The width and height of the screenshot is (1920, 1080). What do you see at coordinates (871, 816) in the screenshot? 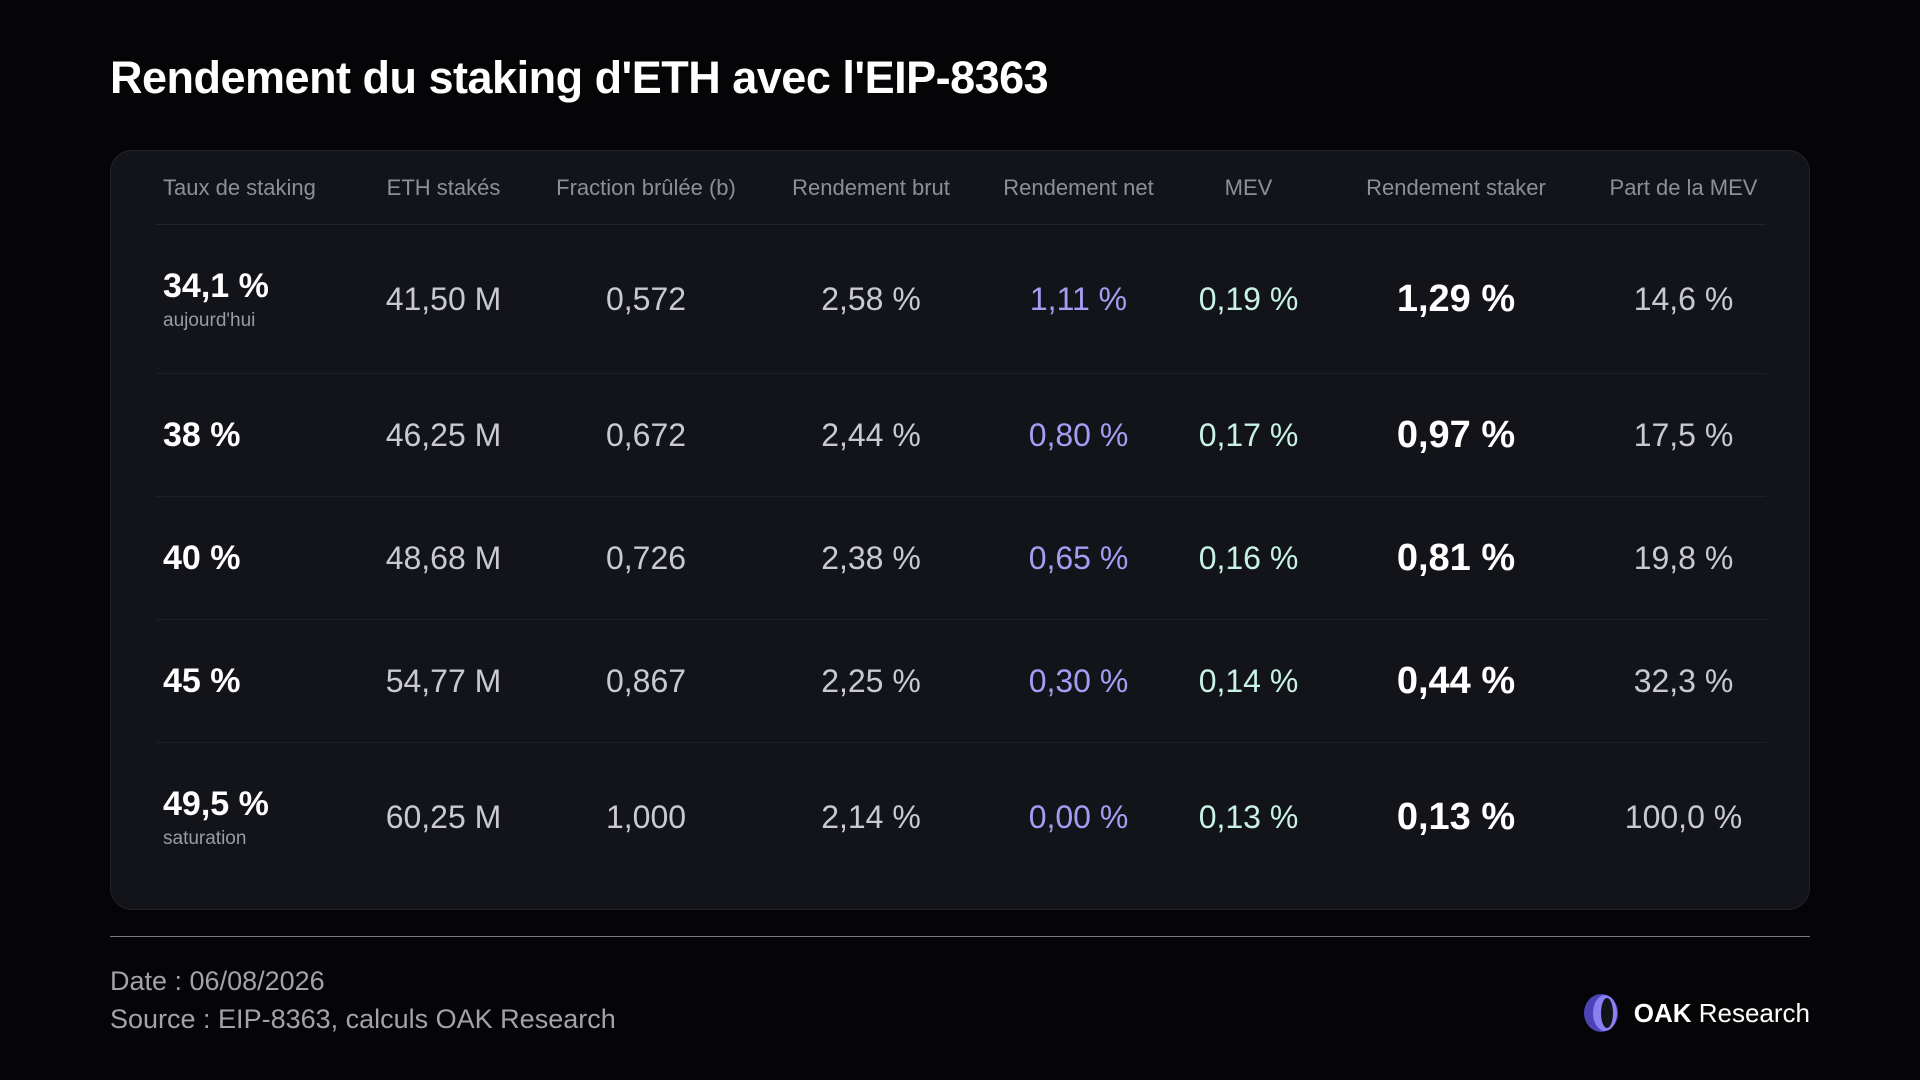
I see `cell-brut: 2,14 %` at bounding box center [871, 816].